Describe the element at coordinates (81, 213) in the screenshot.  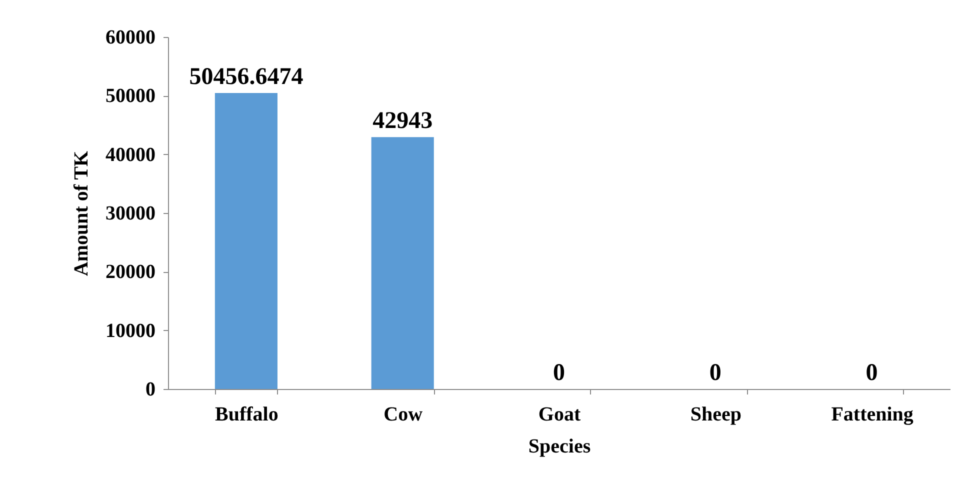
I see `y-axis-title: Amount of TK` at that location.